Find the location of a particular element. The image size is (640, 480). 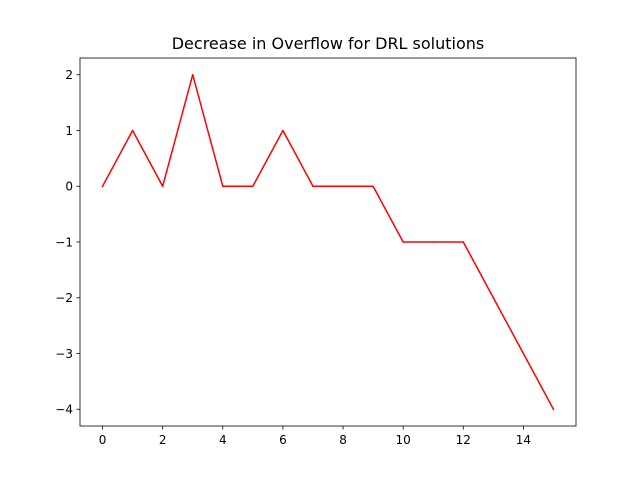

y-tick-label: −1 is located at coordinates (64, 242).